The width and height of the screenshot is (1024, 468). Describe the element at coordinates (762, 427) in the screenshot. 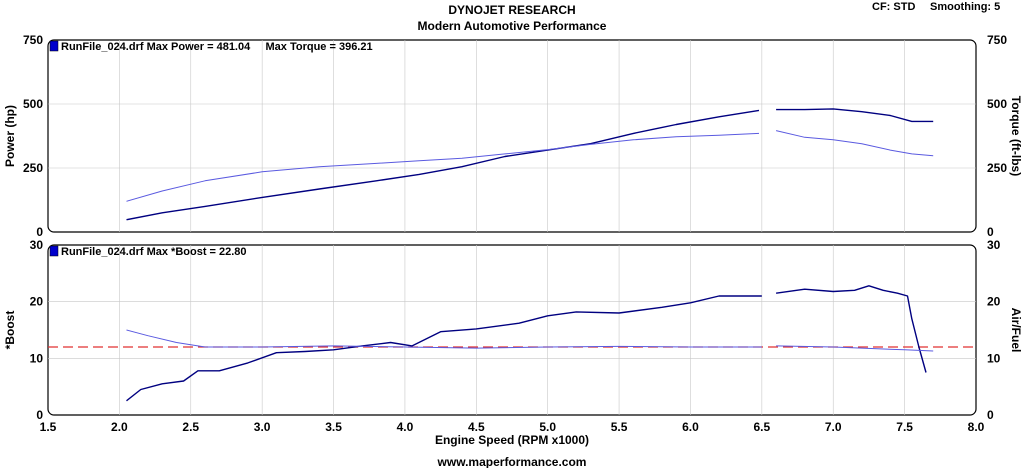

I see `x-tick-label: 6.5` at that location.